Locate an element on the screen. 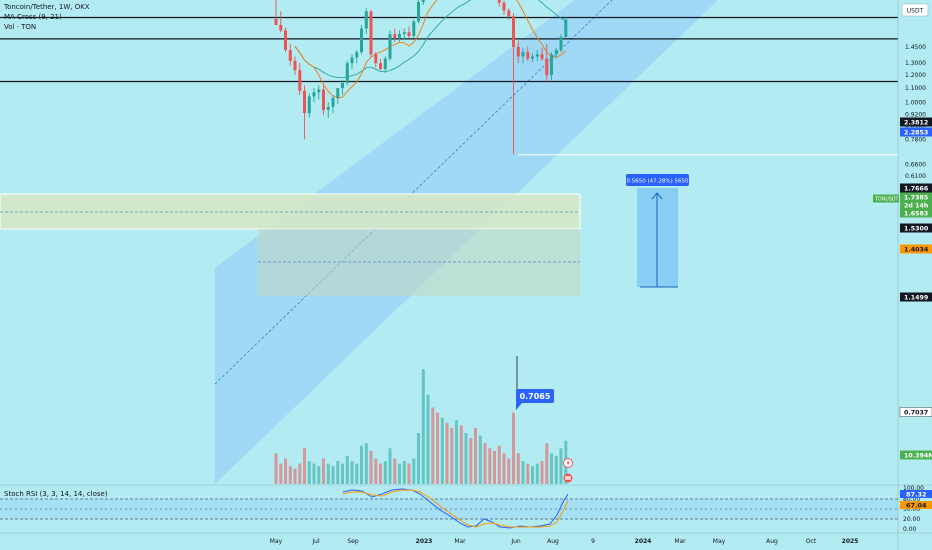 The width and height of the screenshot is (932, 550). time-axis-label: Sep is located at coordinates (353, 541).